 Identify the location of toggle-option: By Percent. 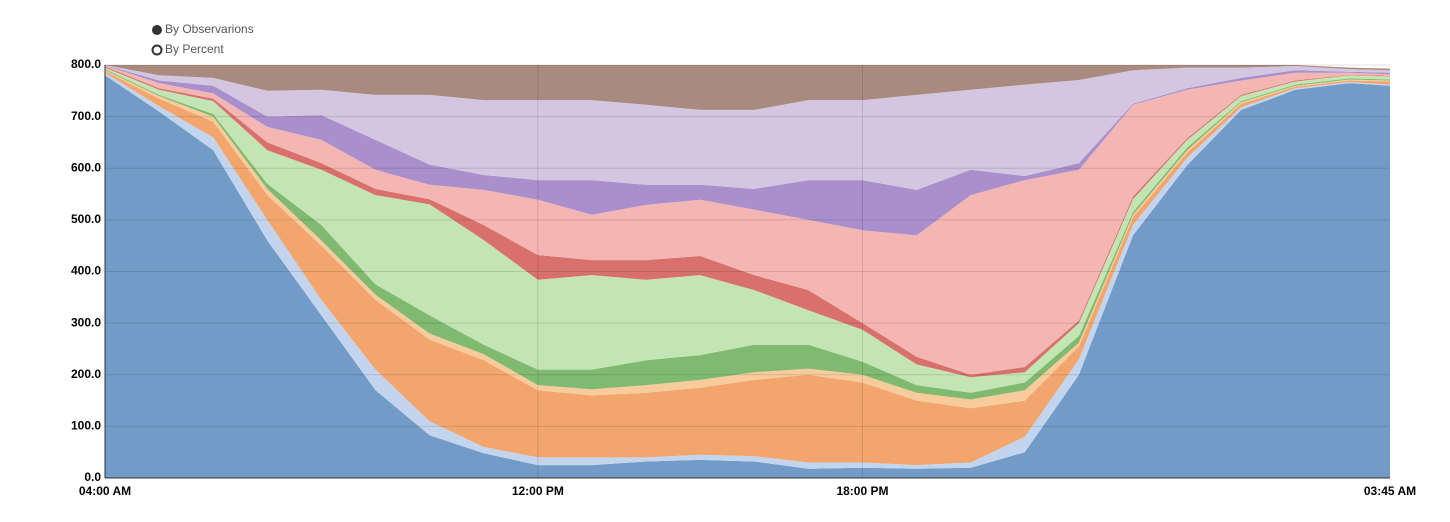
(188, 49).